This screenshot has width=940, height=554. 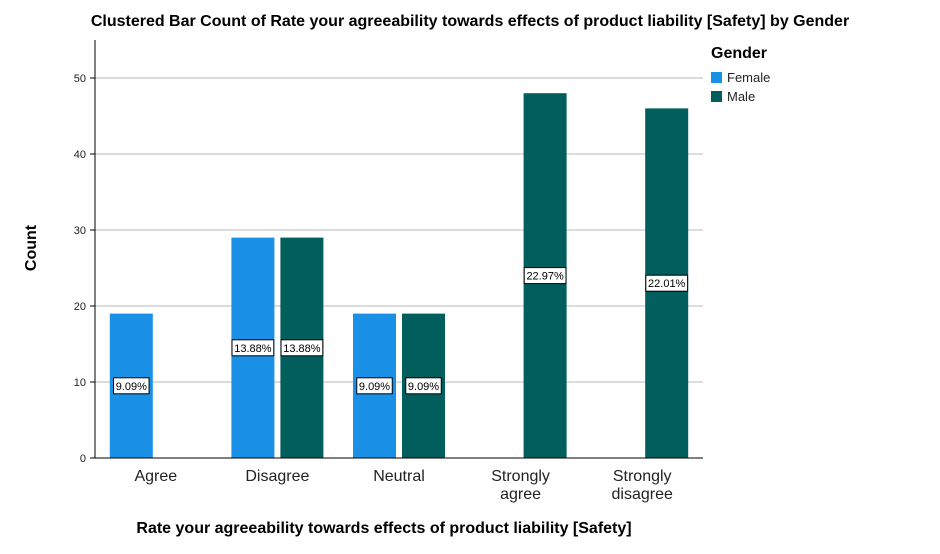 I want to click on data-label: 22.97%, so click(x=545, y=277).